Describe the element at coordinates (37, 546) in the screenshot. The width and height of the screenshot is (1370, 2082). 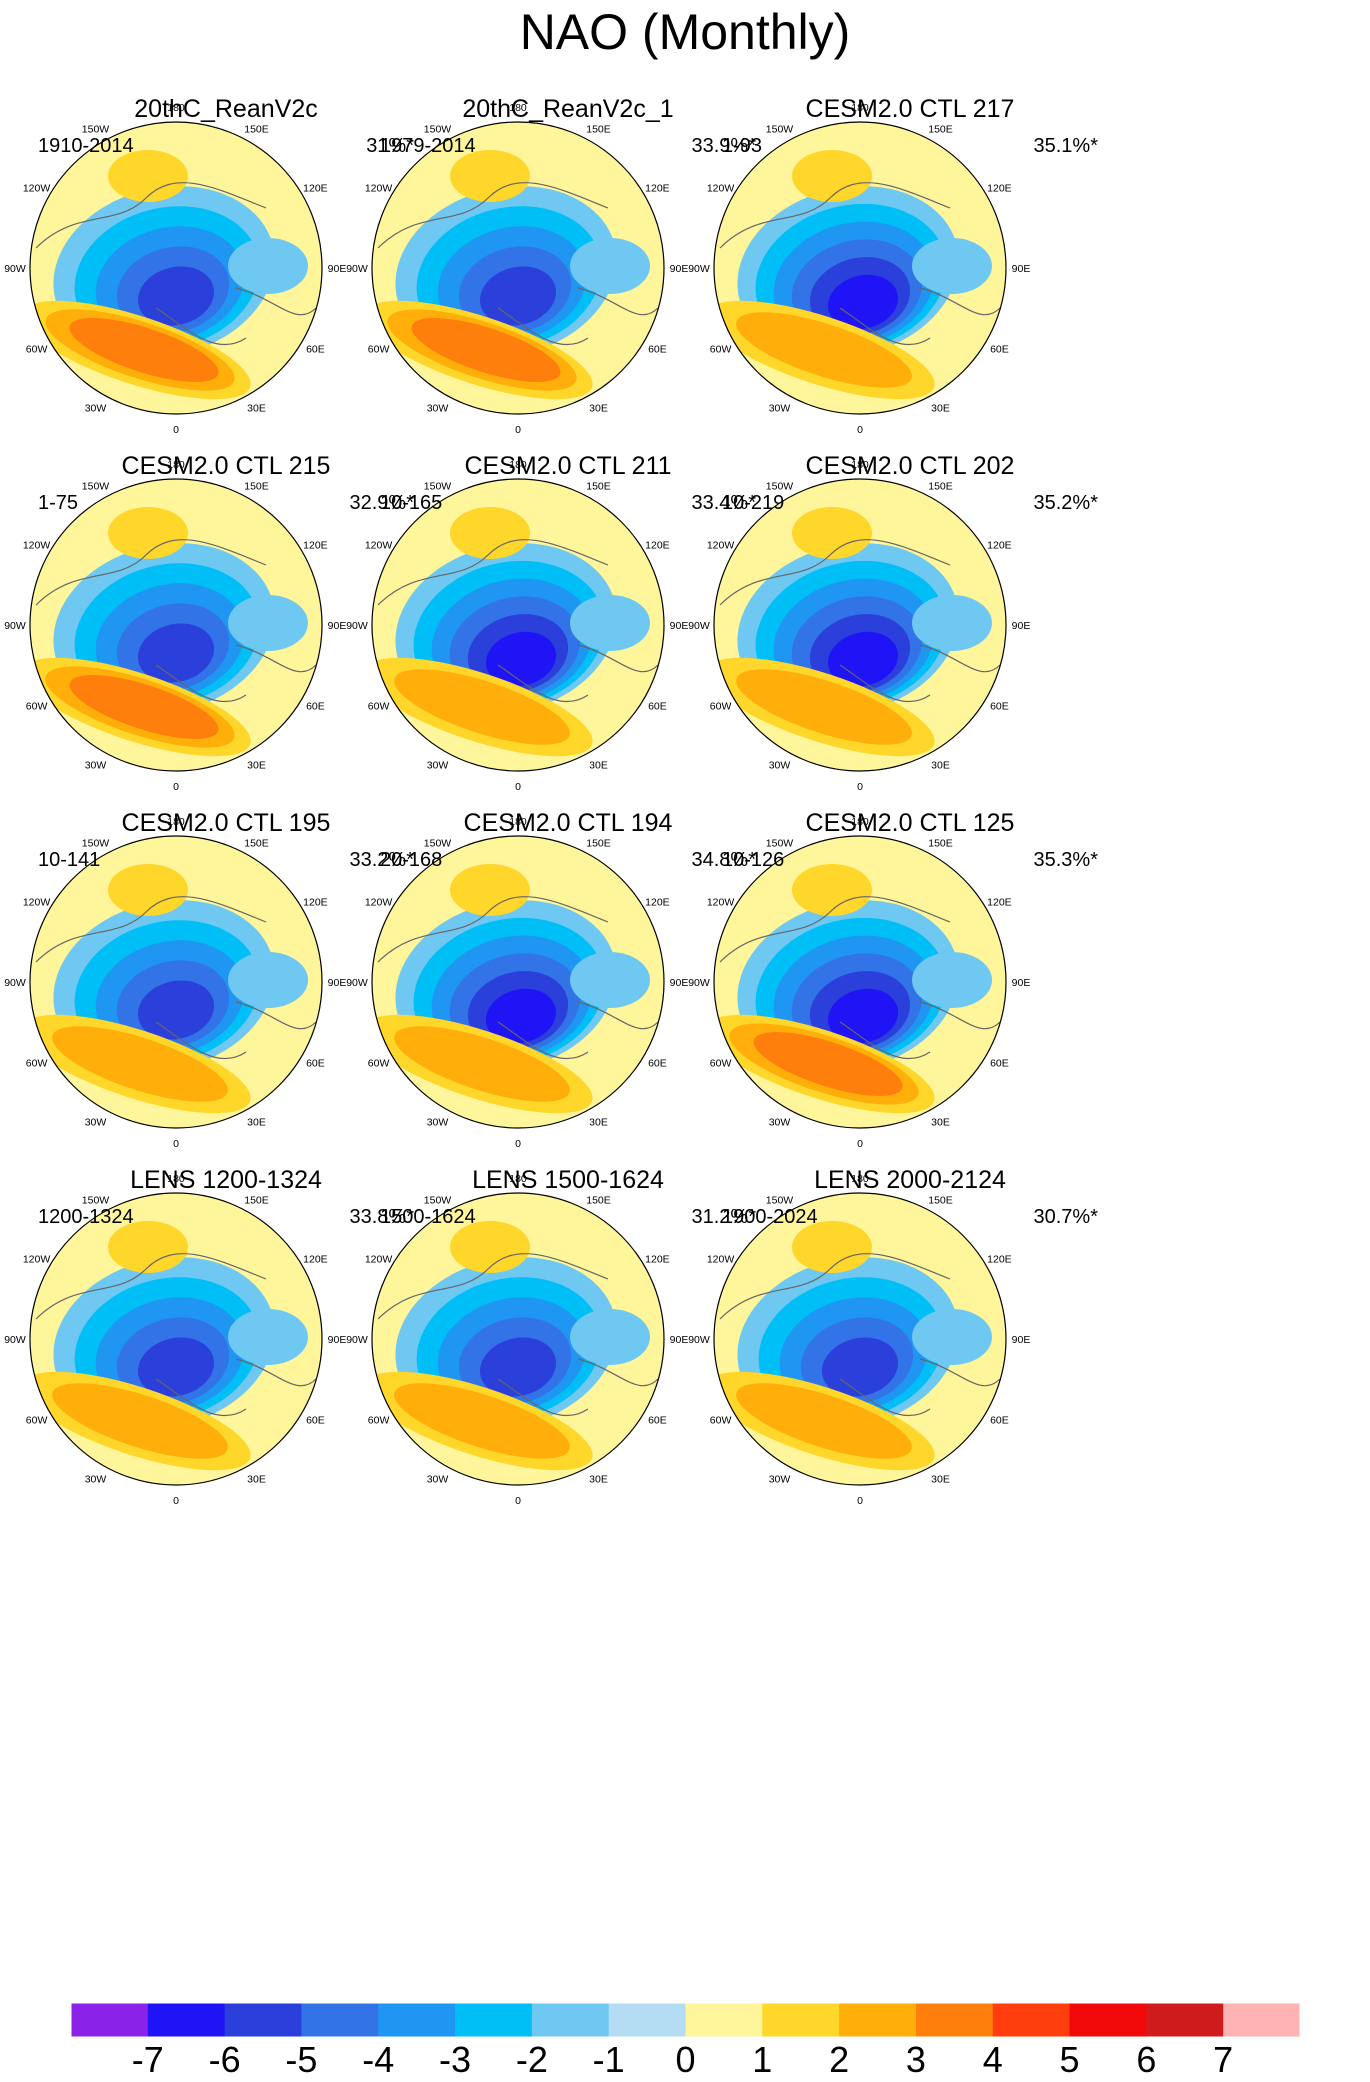
I see `longitude-label: 120W` at that location.